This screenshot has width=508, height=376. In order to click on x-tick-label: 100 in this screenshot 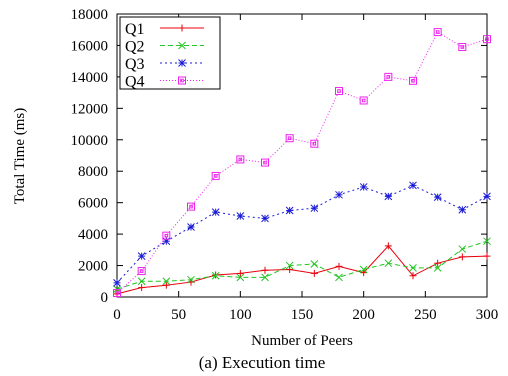, I will do `click(240, 315)`.